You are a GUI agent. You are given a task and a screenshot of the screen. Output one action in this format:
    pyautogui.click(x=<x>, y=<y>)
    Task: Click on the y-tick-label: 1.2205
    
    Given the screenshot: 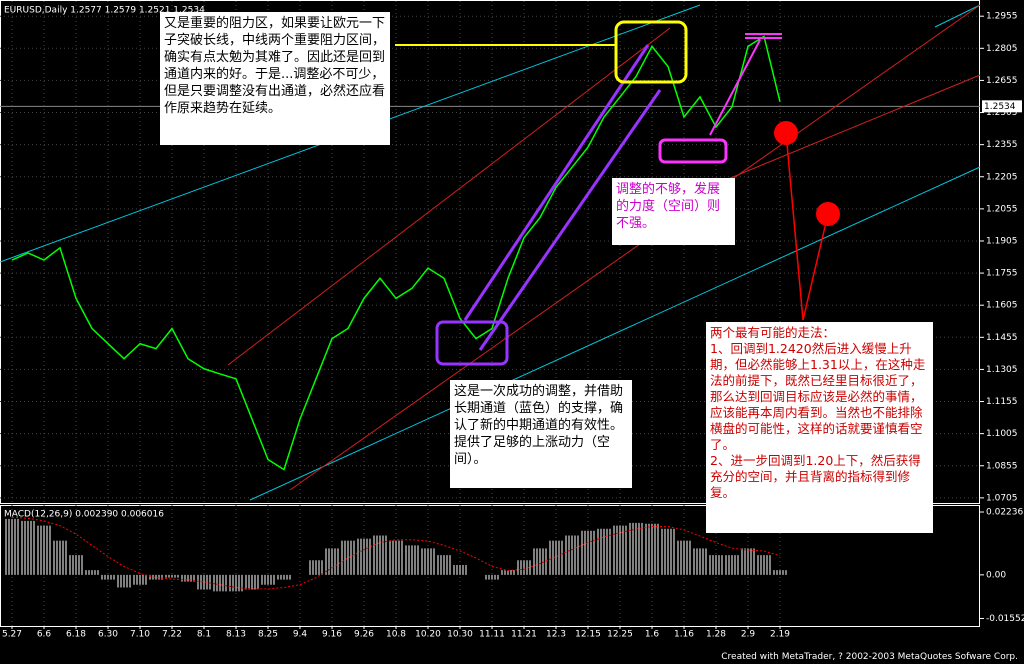 What is the action you would take?
    pyautogui.click(x=1002, y=177)
    